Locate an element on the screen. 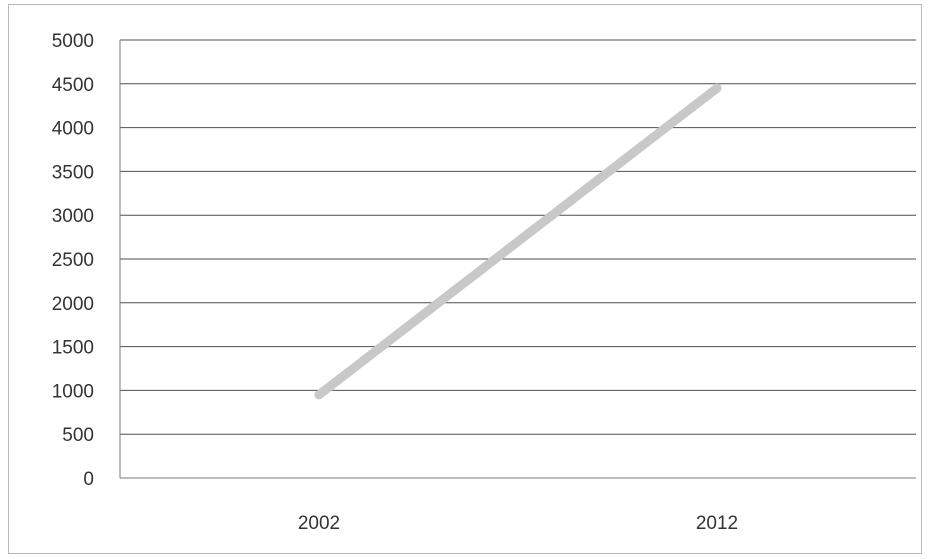  x-axis-tick-labels: 2002 2012 is located at coordinates (518, 523).